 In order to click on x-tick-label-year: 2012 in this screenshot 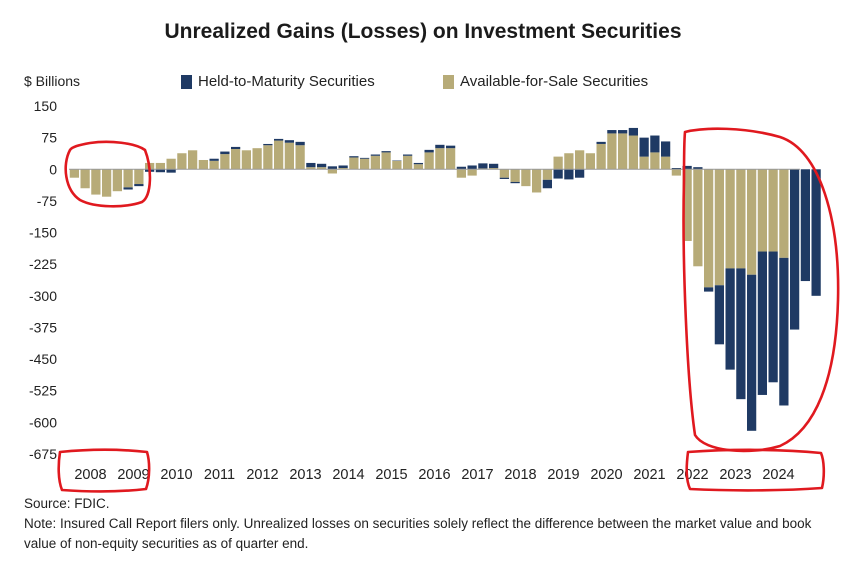, I will do `click(262, 475)`.